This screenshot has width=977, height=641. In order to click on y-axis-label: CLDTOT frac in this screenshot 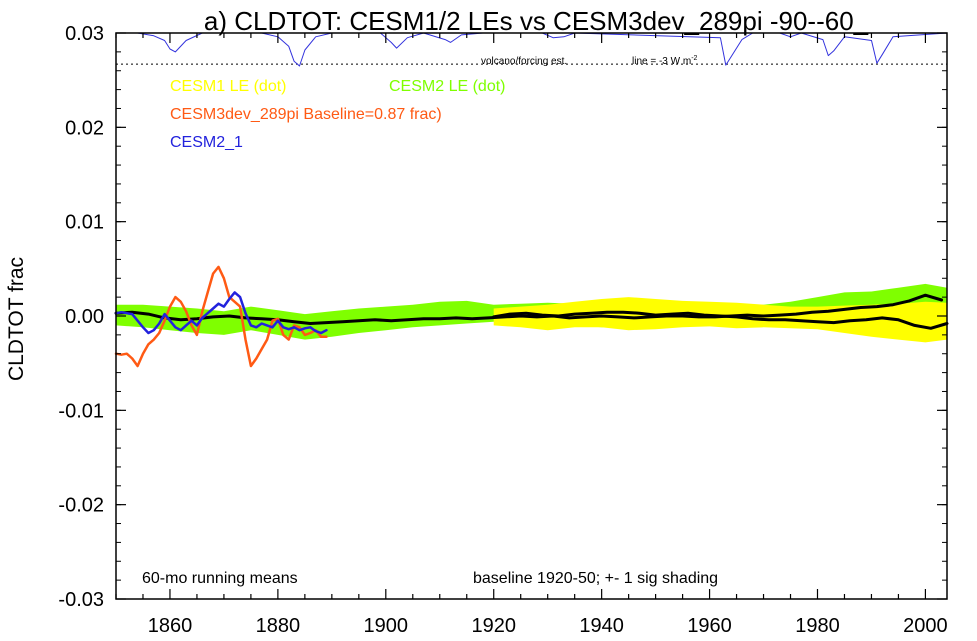, I will do `click(16, 319)`.